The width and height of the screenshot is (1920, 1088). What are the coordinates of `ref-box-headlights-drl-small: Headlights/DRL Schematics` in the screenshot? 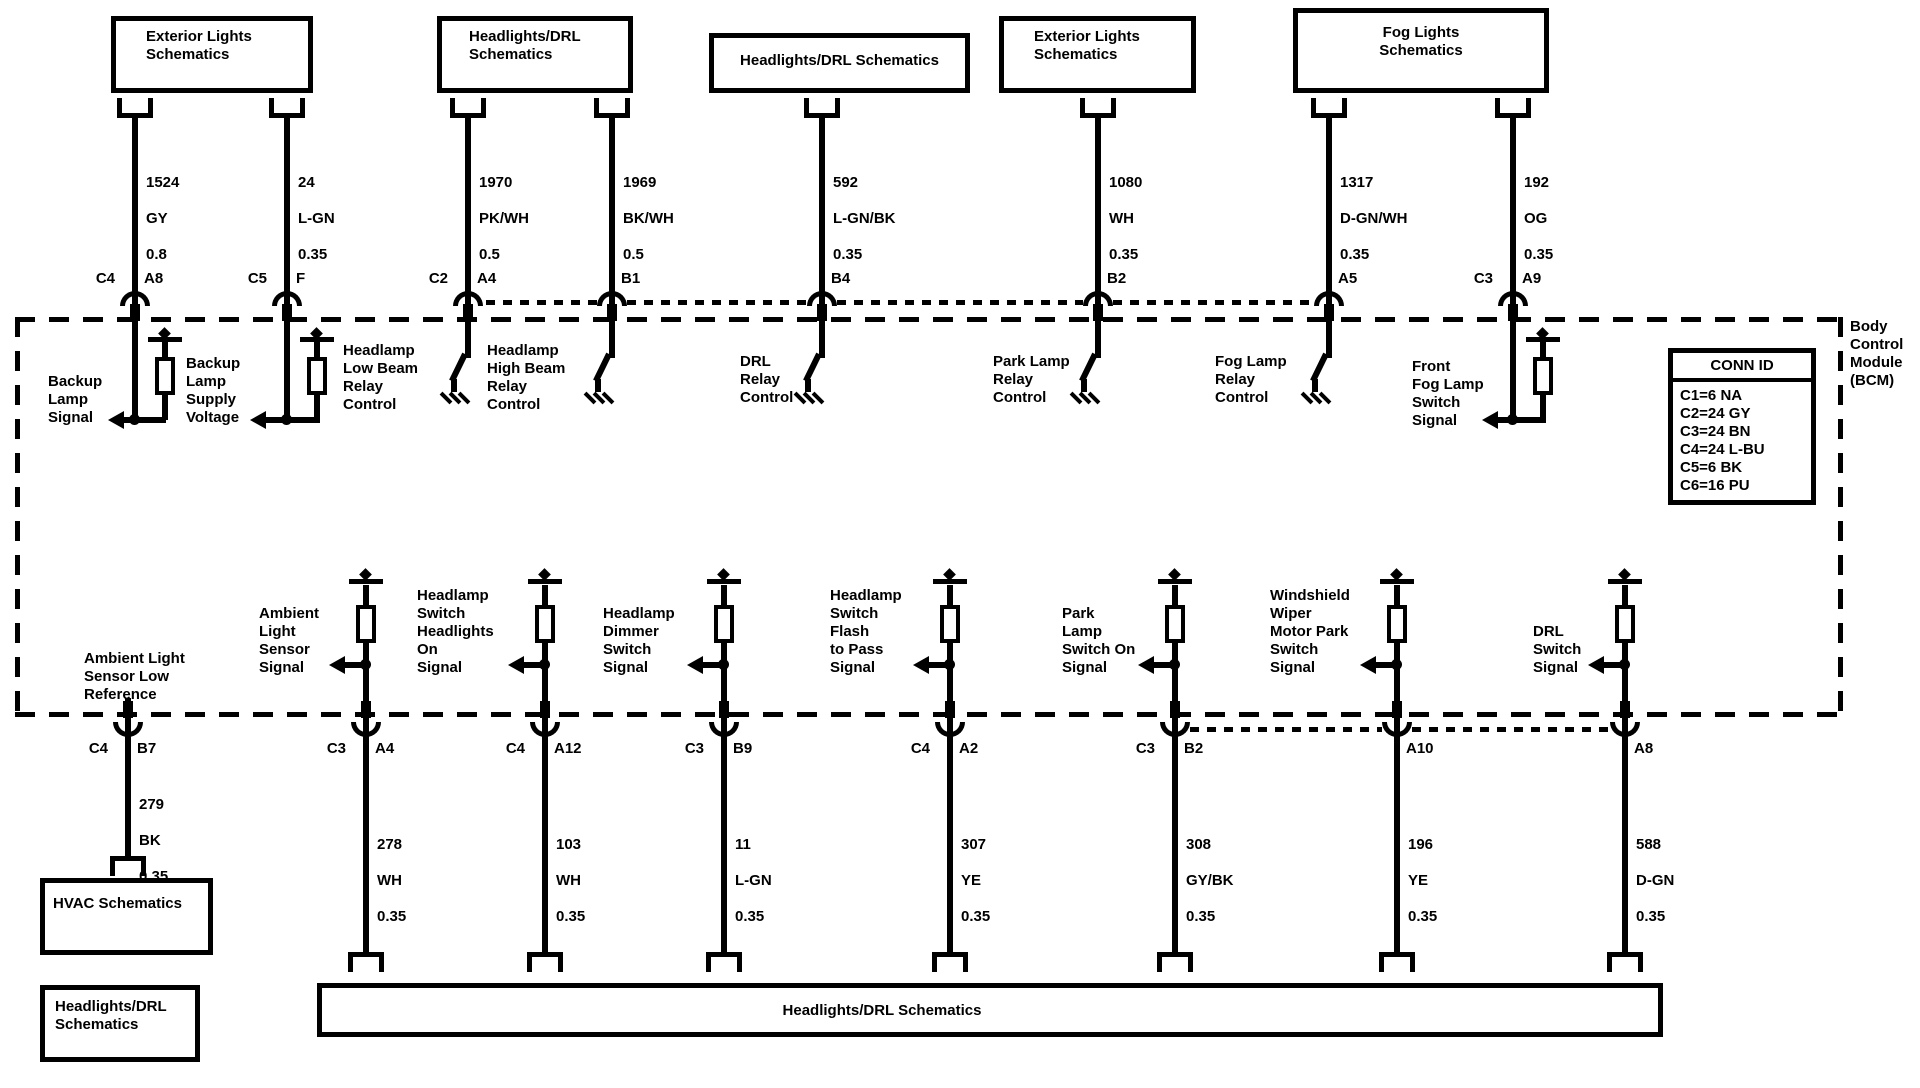 It's located at (120, 1023).